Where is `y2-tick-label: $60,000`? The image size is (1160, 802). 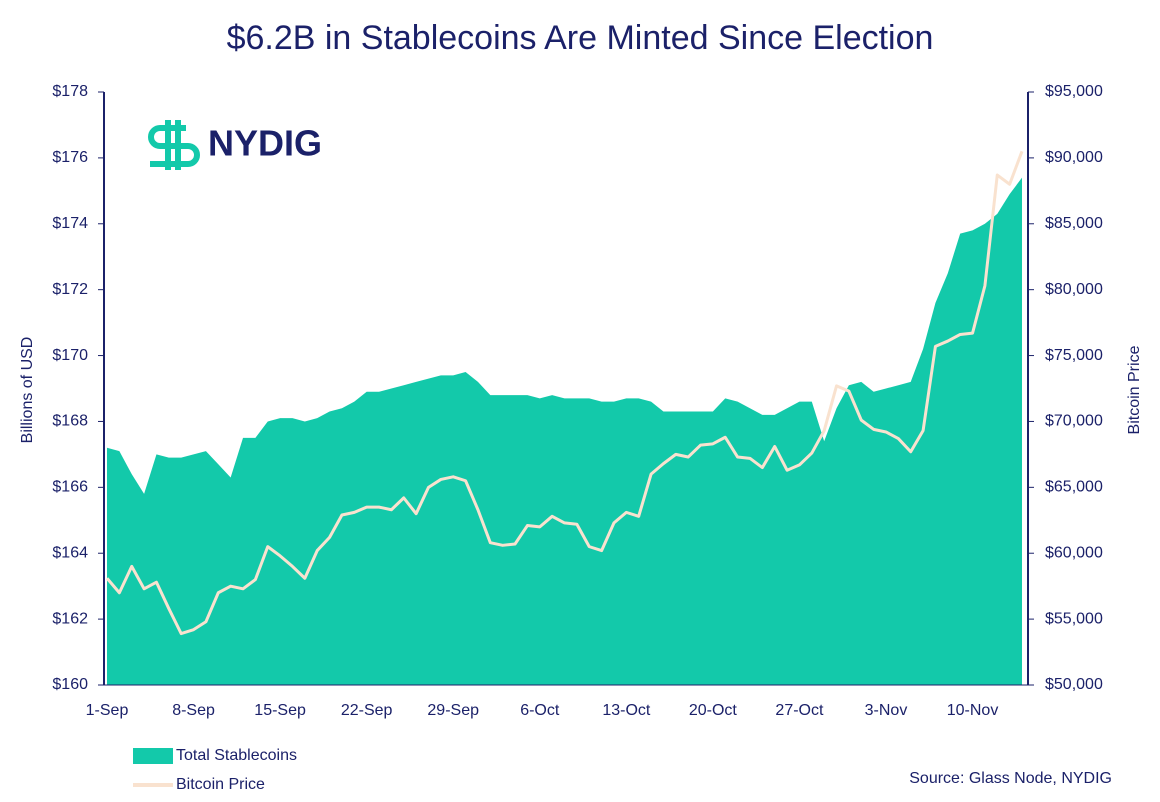 y2-tick-label: $60,000 is located at coordinates (1074, 552).